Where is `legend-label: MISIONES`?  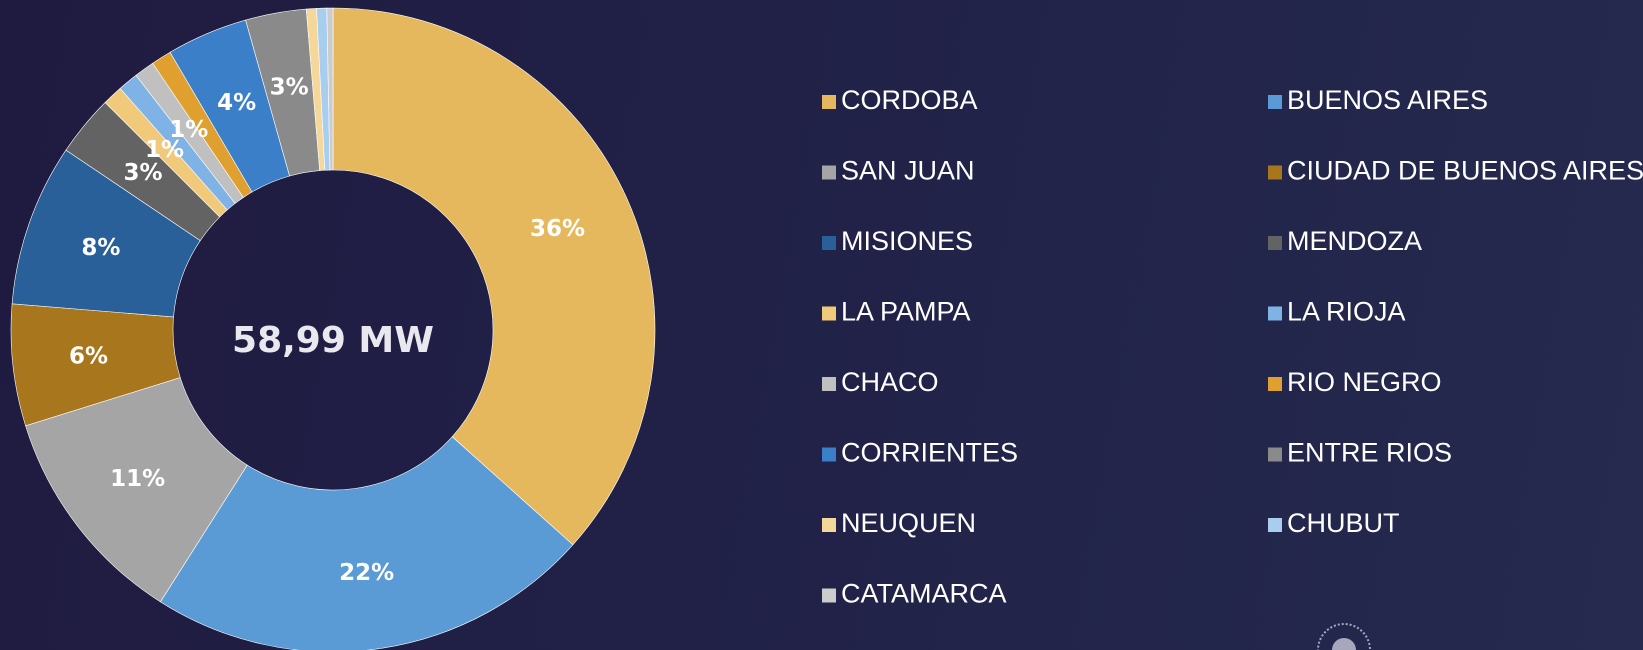
legend-label: MISIONES is located at coordinates (907, 241).